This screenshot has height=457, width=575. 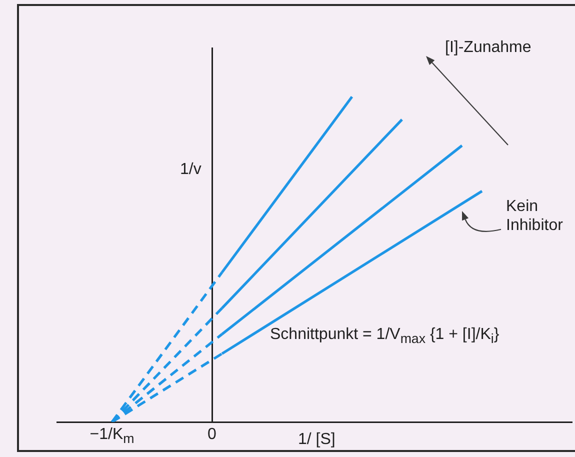 I want to click on text: [I]-Zunahme, so click(x=488, y=48).